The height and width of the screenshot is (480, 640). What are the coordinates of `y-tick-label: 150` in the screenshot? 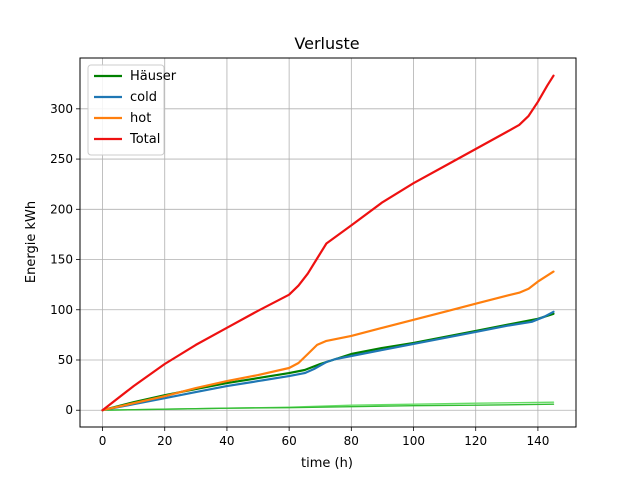 It's located at (61, 260).